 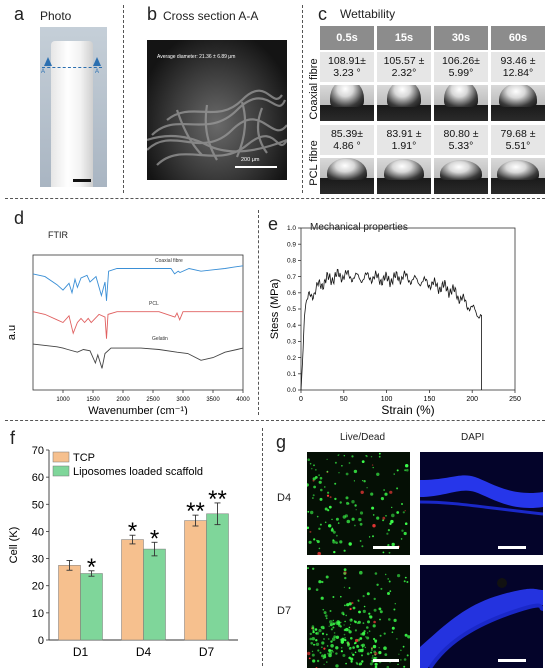 What do you see at coordinates (38, 532) in the screenshot?
I see `y-tick-label: 40` at bounding box center [38, 532].